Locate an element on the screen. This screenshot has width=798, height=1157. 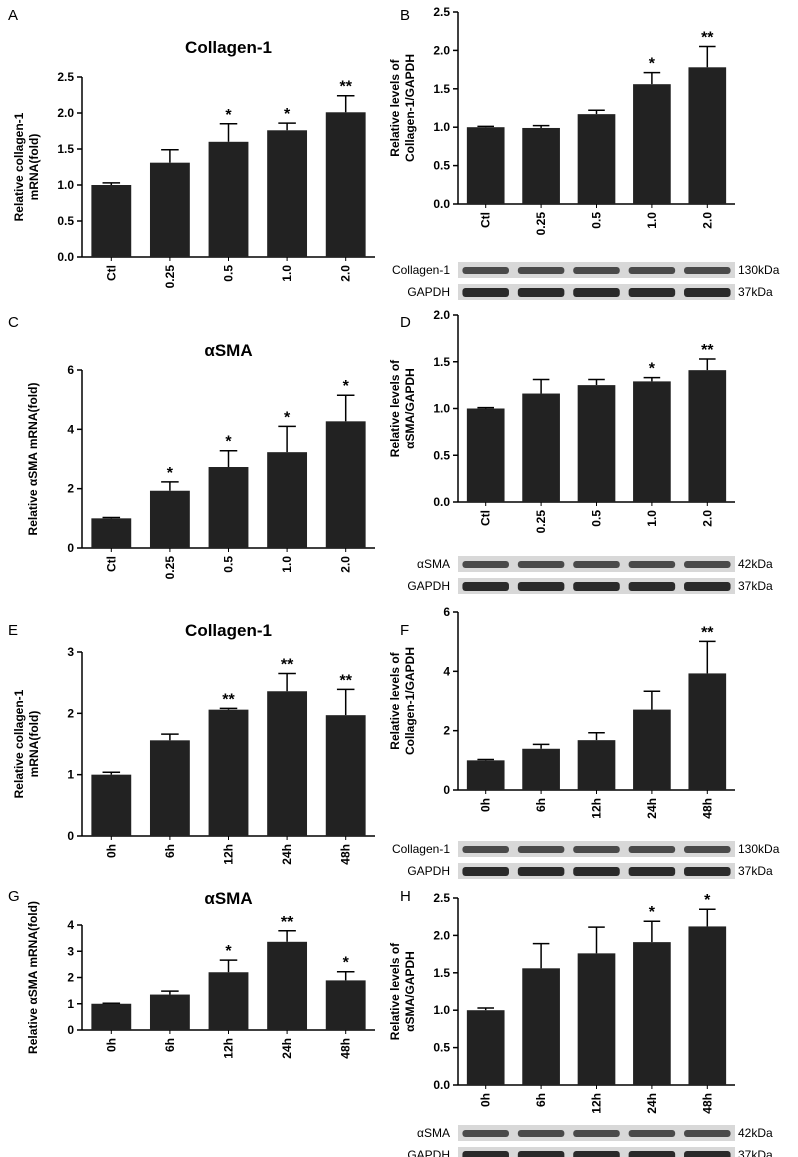
y-tick-label: 3 is located at coordinates (70, 951).